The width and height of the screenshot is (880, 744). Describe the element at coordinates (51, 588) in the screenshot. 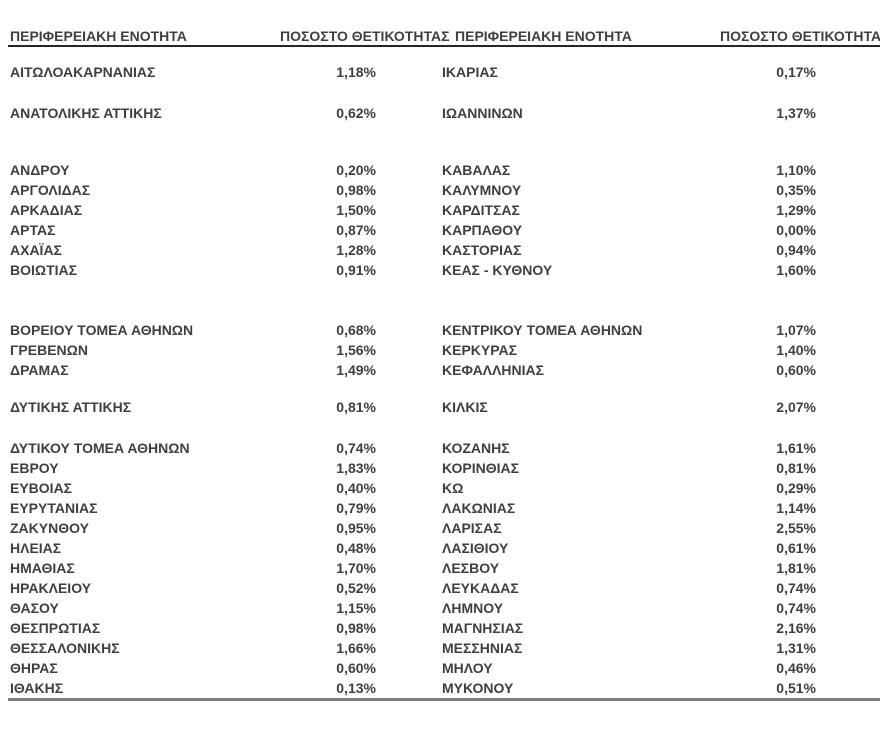

I see `region-name-left: ΗΡΑΚΛΕΙΟΥ` at that location.